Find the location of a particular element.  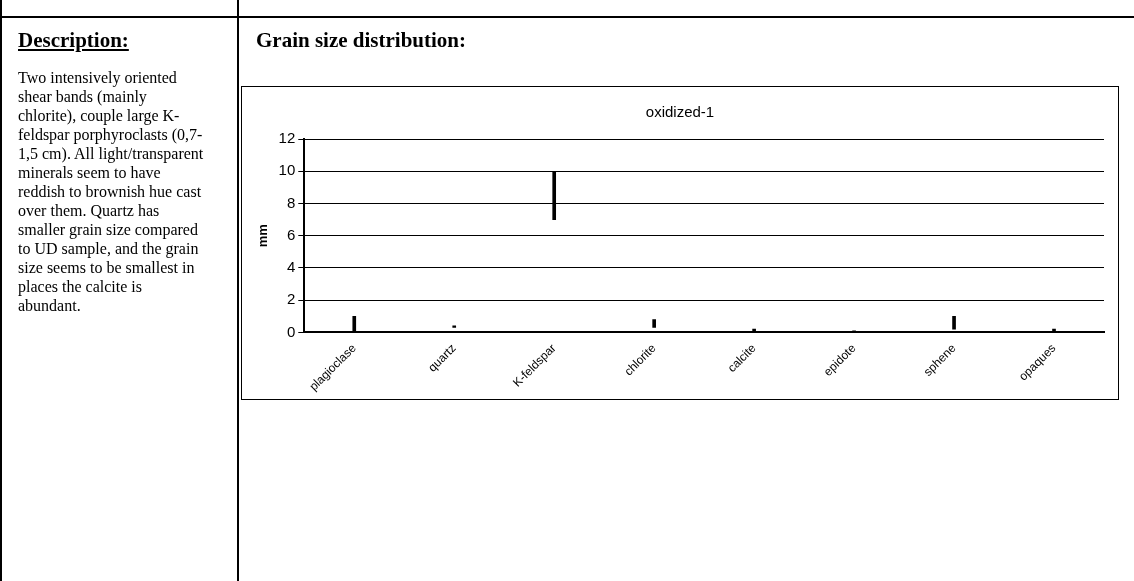

text: Two intensively oriented shear bands (mainly chlorite), couple large K-feldspar porphyroclasts (0,7-1,5 cm). All light/transparent minerals seem to have reddish to brownish hue cast over them. Quartz has smaller grain size compared to UD sample, and the grain size seems to be smallest in places the calcite is abundant. is located at coordinates (111, 191).